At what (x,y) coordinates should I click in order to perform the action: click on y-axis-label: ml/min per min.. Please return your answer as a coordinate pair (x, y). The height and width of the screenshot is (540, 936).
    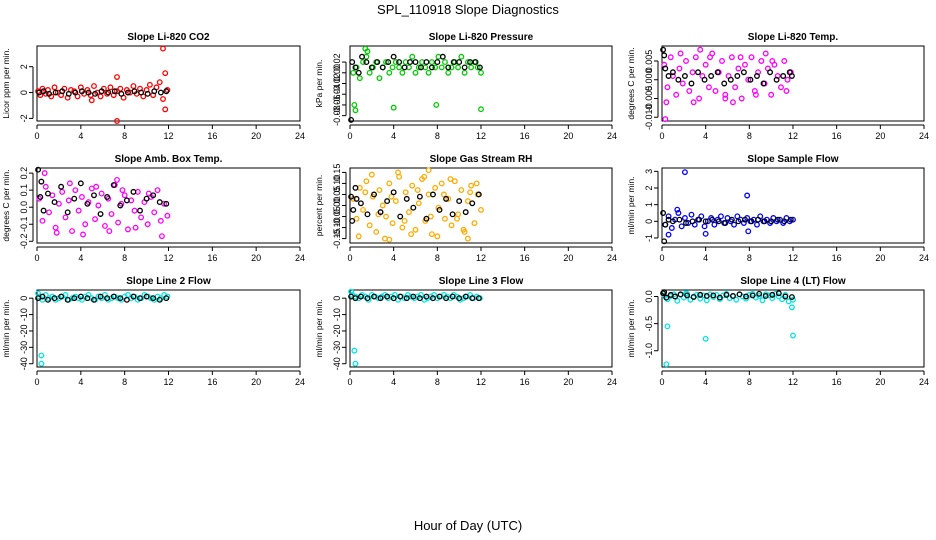
    Looking at the image, I should click on (6, 328).